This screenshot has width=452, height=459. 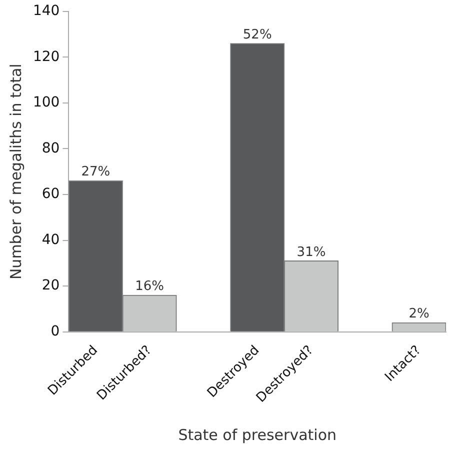 What do you see at coordinates (46, 56) in the screenshot?
I see `y-tick-label: 120` at bounding box center [46, 56].